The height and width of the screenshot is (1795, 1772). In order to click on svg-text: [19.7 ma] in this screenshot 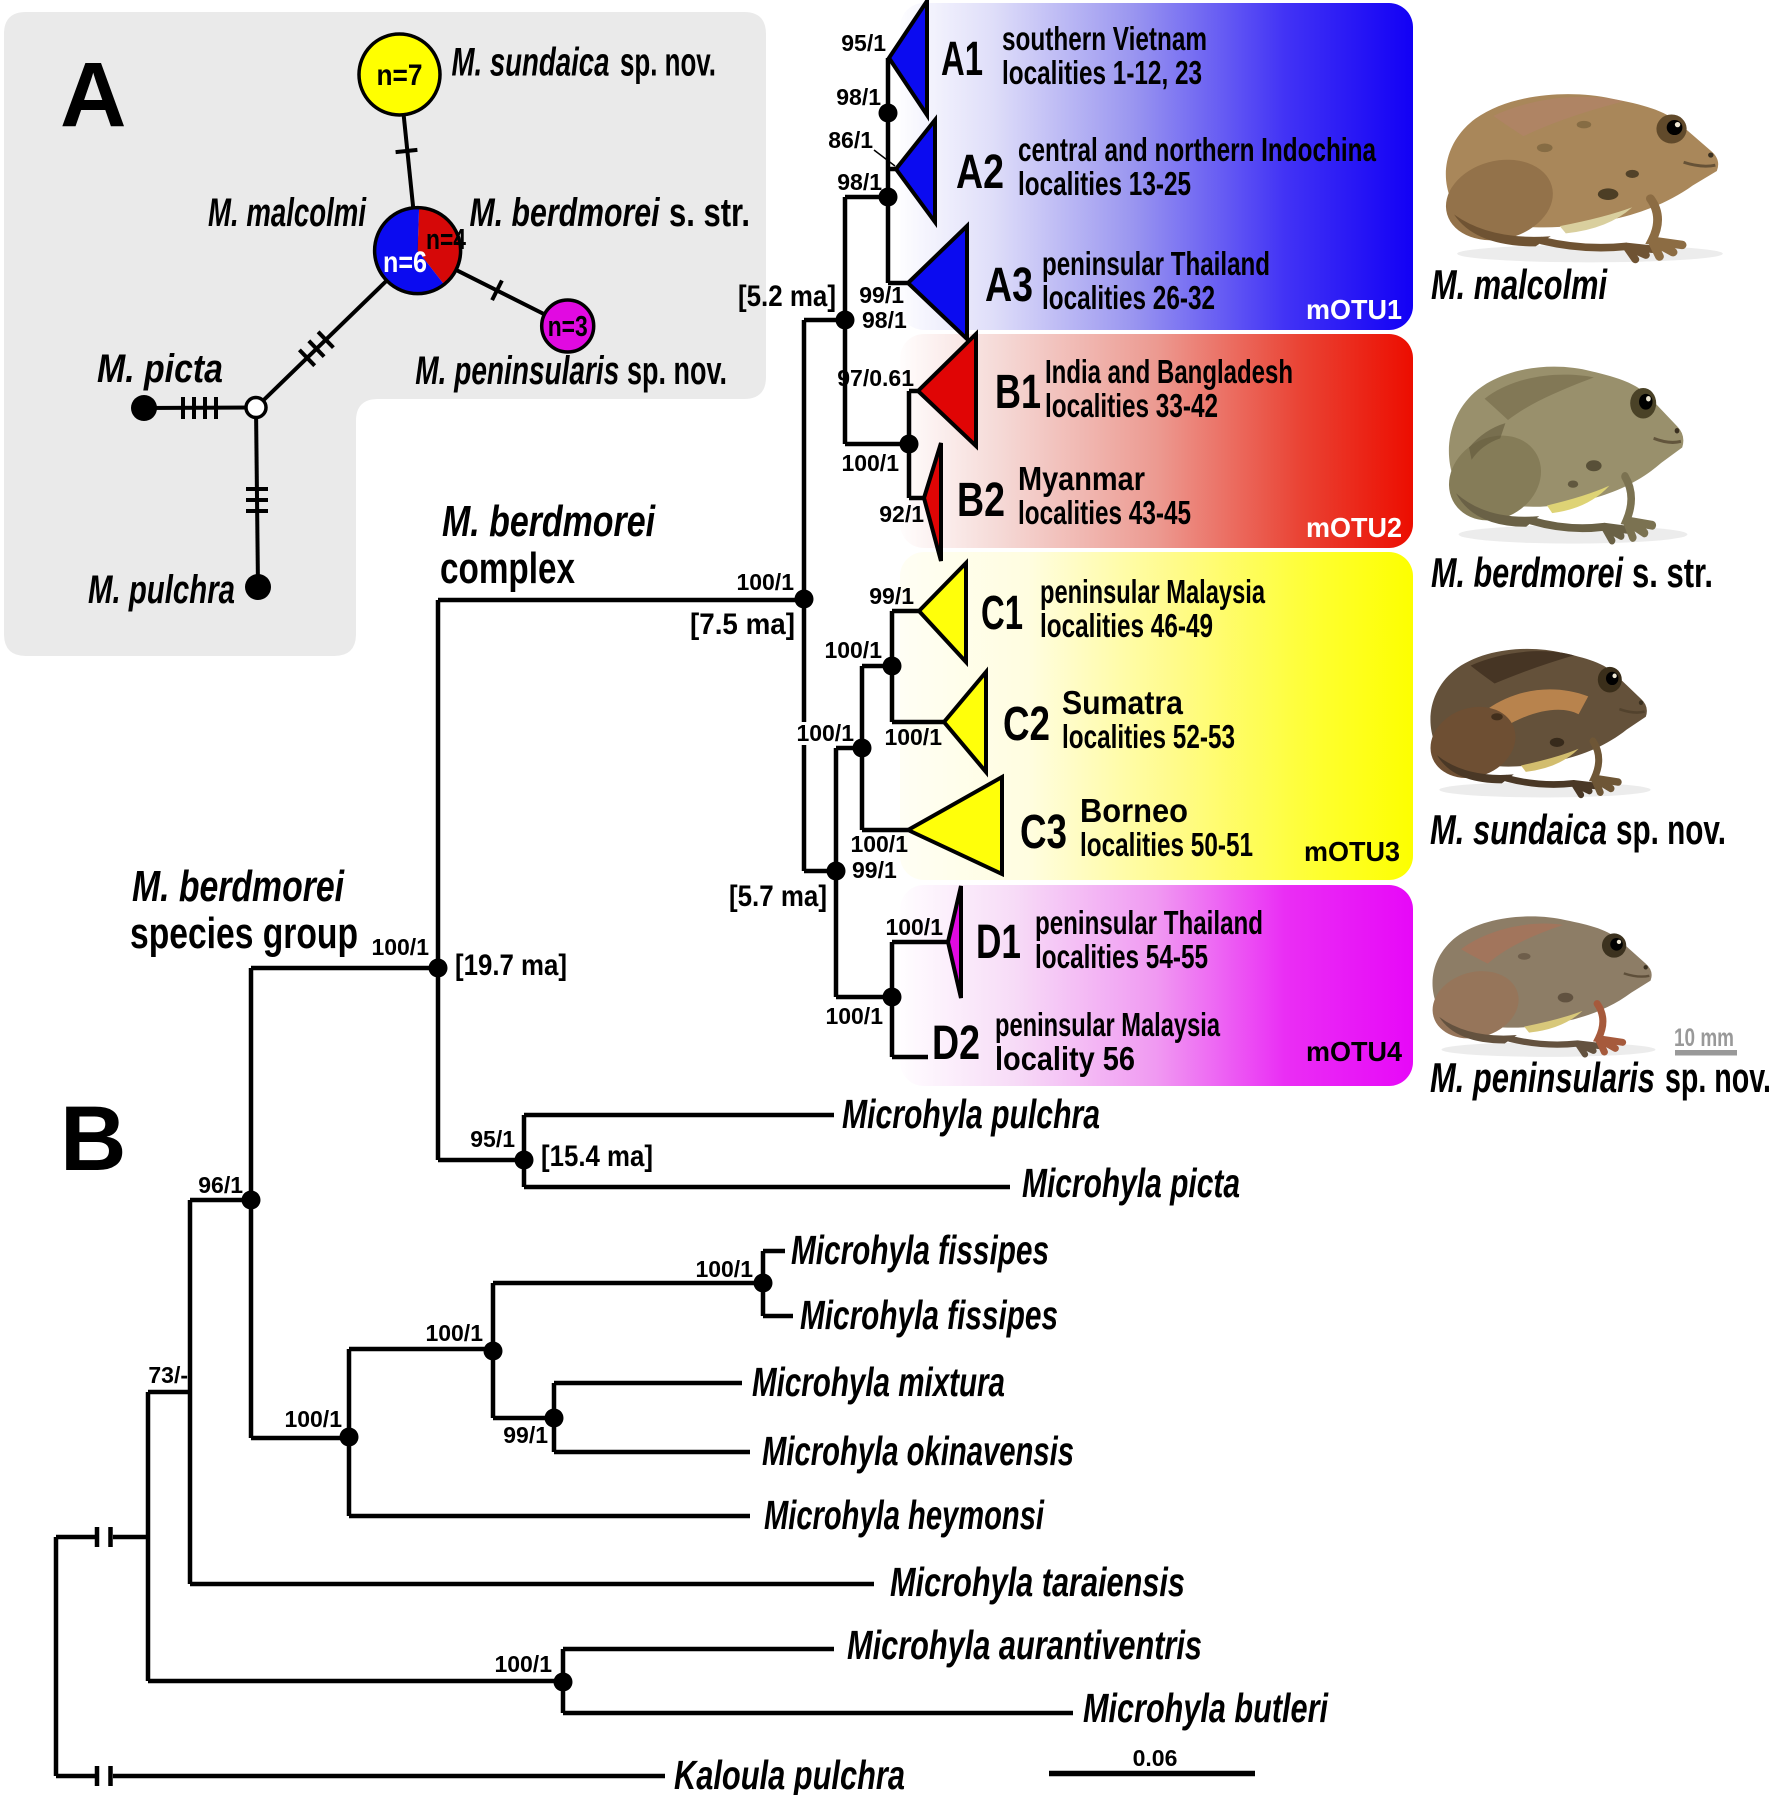, I will do `click(511, 965)`.